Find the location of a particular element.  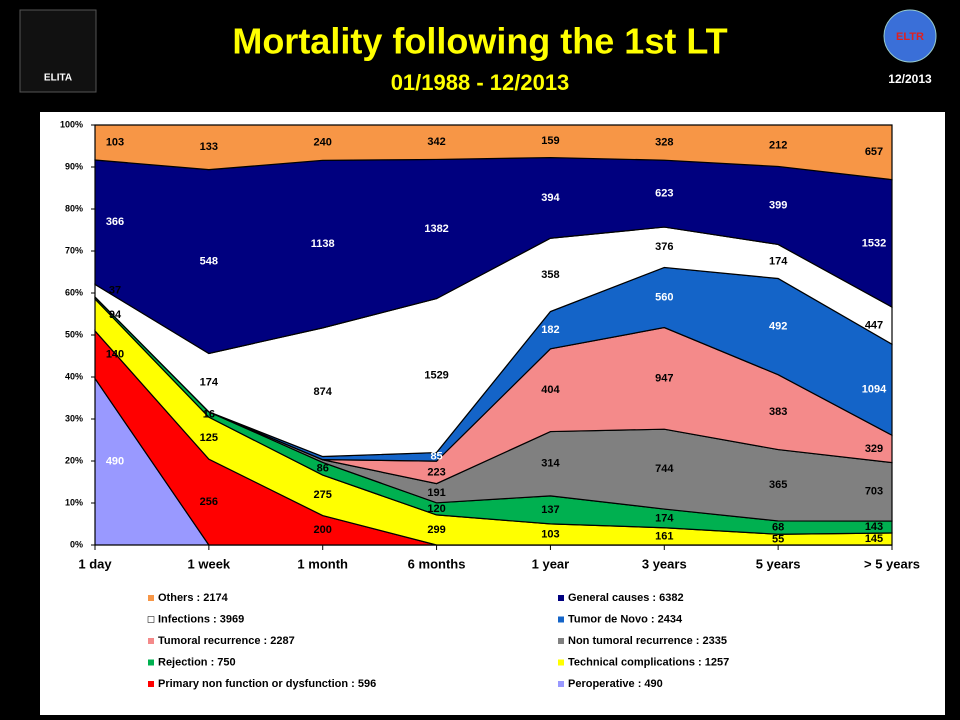

y-tick-label: 40% is located at coordinates (74, 376).